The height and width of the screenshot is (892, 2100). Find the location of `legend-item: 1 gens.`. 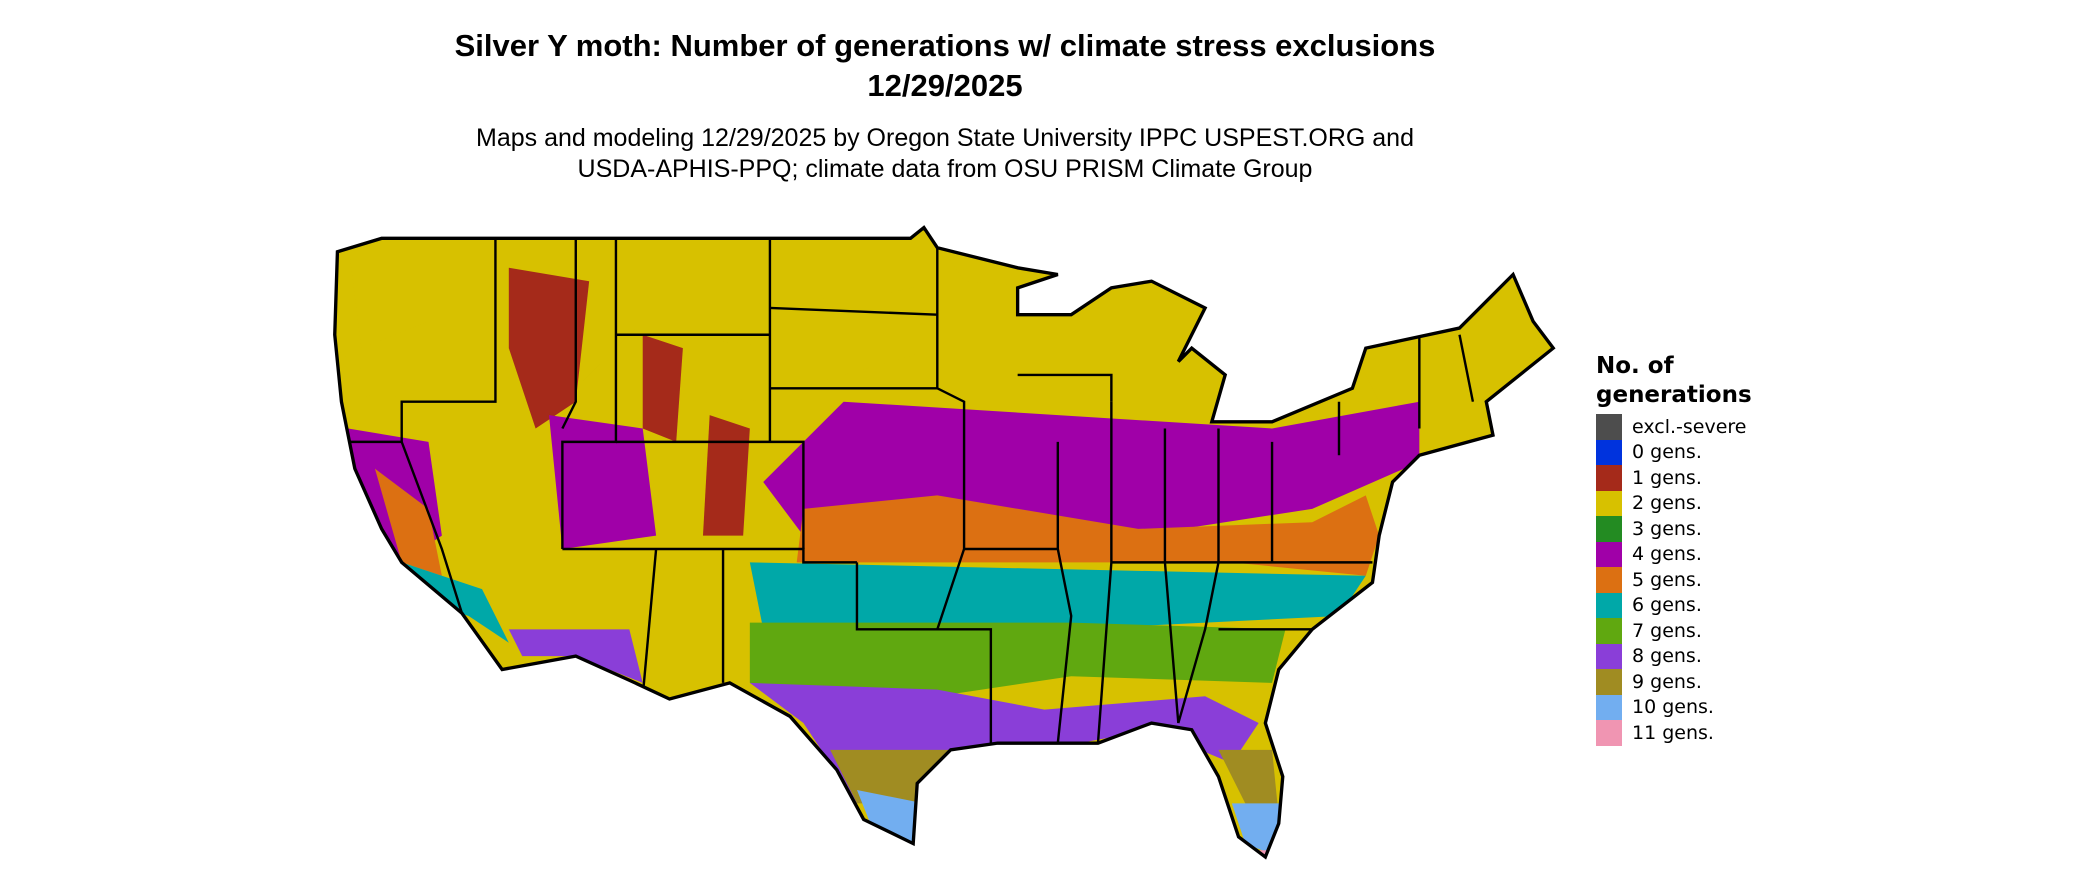

legend-item: 1 gens. is located at coordinates (1674, 478).